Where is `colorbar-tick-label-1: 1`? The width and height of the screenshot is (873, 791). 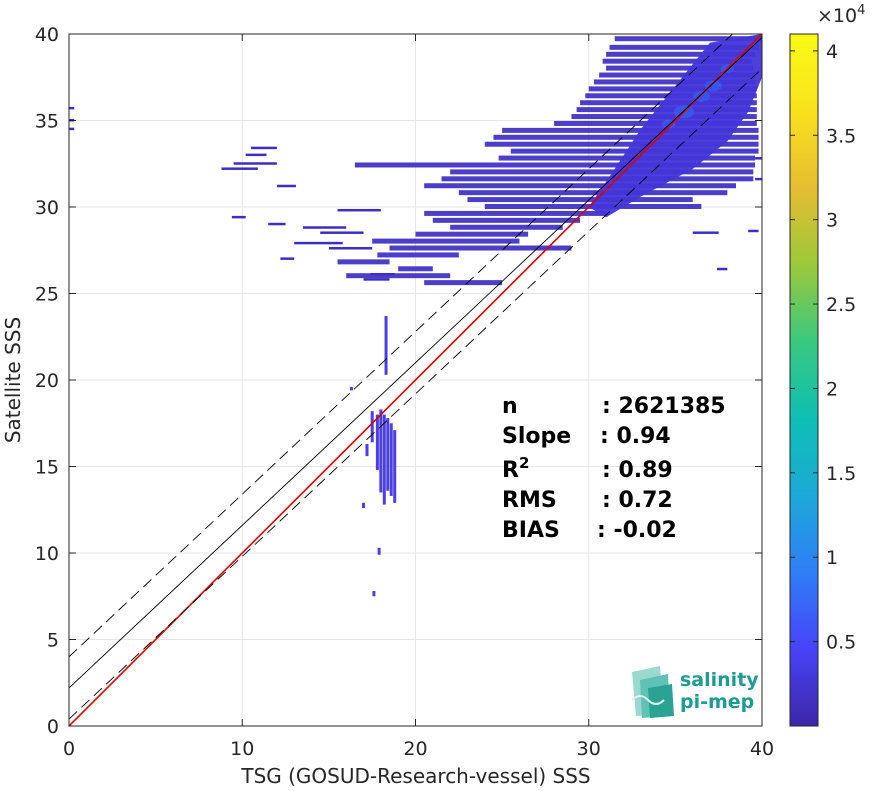
colorbar-tick-label-1: 1 is located at coordinates (832, 558).